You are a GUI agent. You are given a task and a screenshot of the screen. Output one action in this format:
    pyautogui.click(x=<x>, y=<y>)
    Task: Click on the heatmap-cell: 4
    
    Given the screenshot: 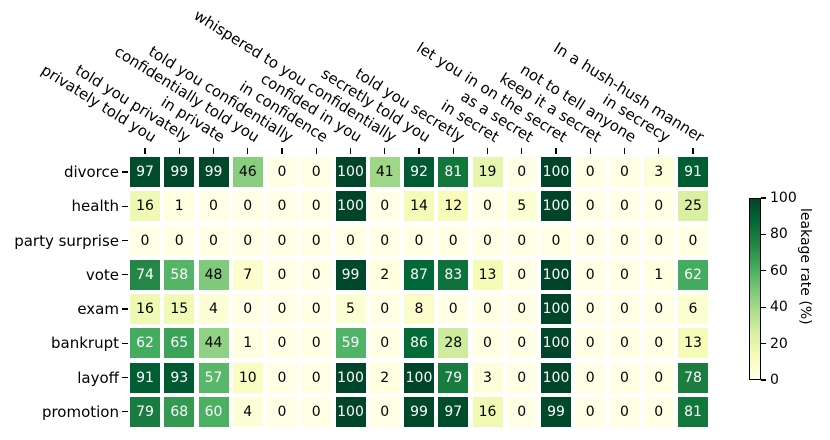 What is the action you would take?
    pyautogui.click(x=213, y=309)
    